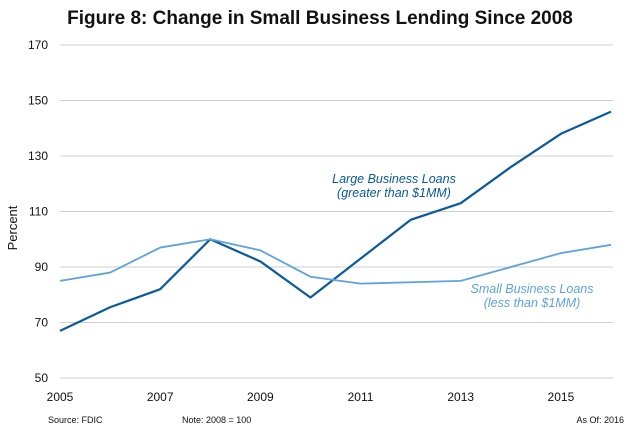 The image size is (640, 439). I want to click on small-business-loans-line, so click(335, 261).